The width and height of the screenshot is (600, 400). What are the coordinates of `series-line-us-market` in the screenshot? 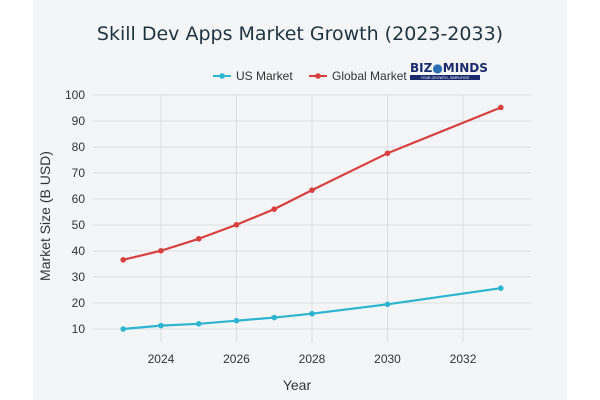 It's located at (312, 309).